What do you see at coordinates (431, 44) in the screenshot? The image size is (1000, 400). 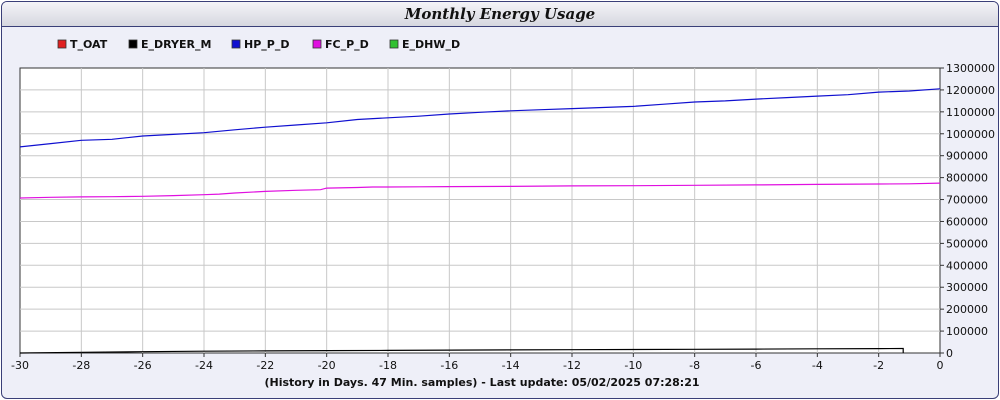 I see `legend-label: E_DHW_D` at bounding box center [431, 44].